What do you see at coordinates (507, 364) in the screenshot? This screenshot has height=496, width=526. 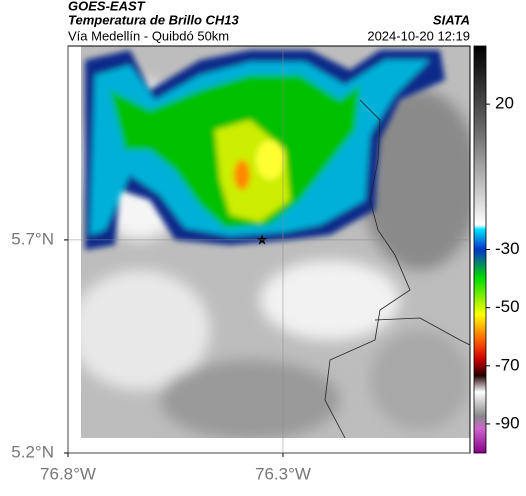 I see `colorbar-tick-label: -70` at bounding box center [507, 364].